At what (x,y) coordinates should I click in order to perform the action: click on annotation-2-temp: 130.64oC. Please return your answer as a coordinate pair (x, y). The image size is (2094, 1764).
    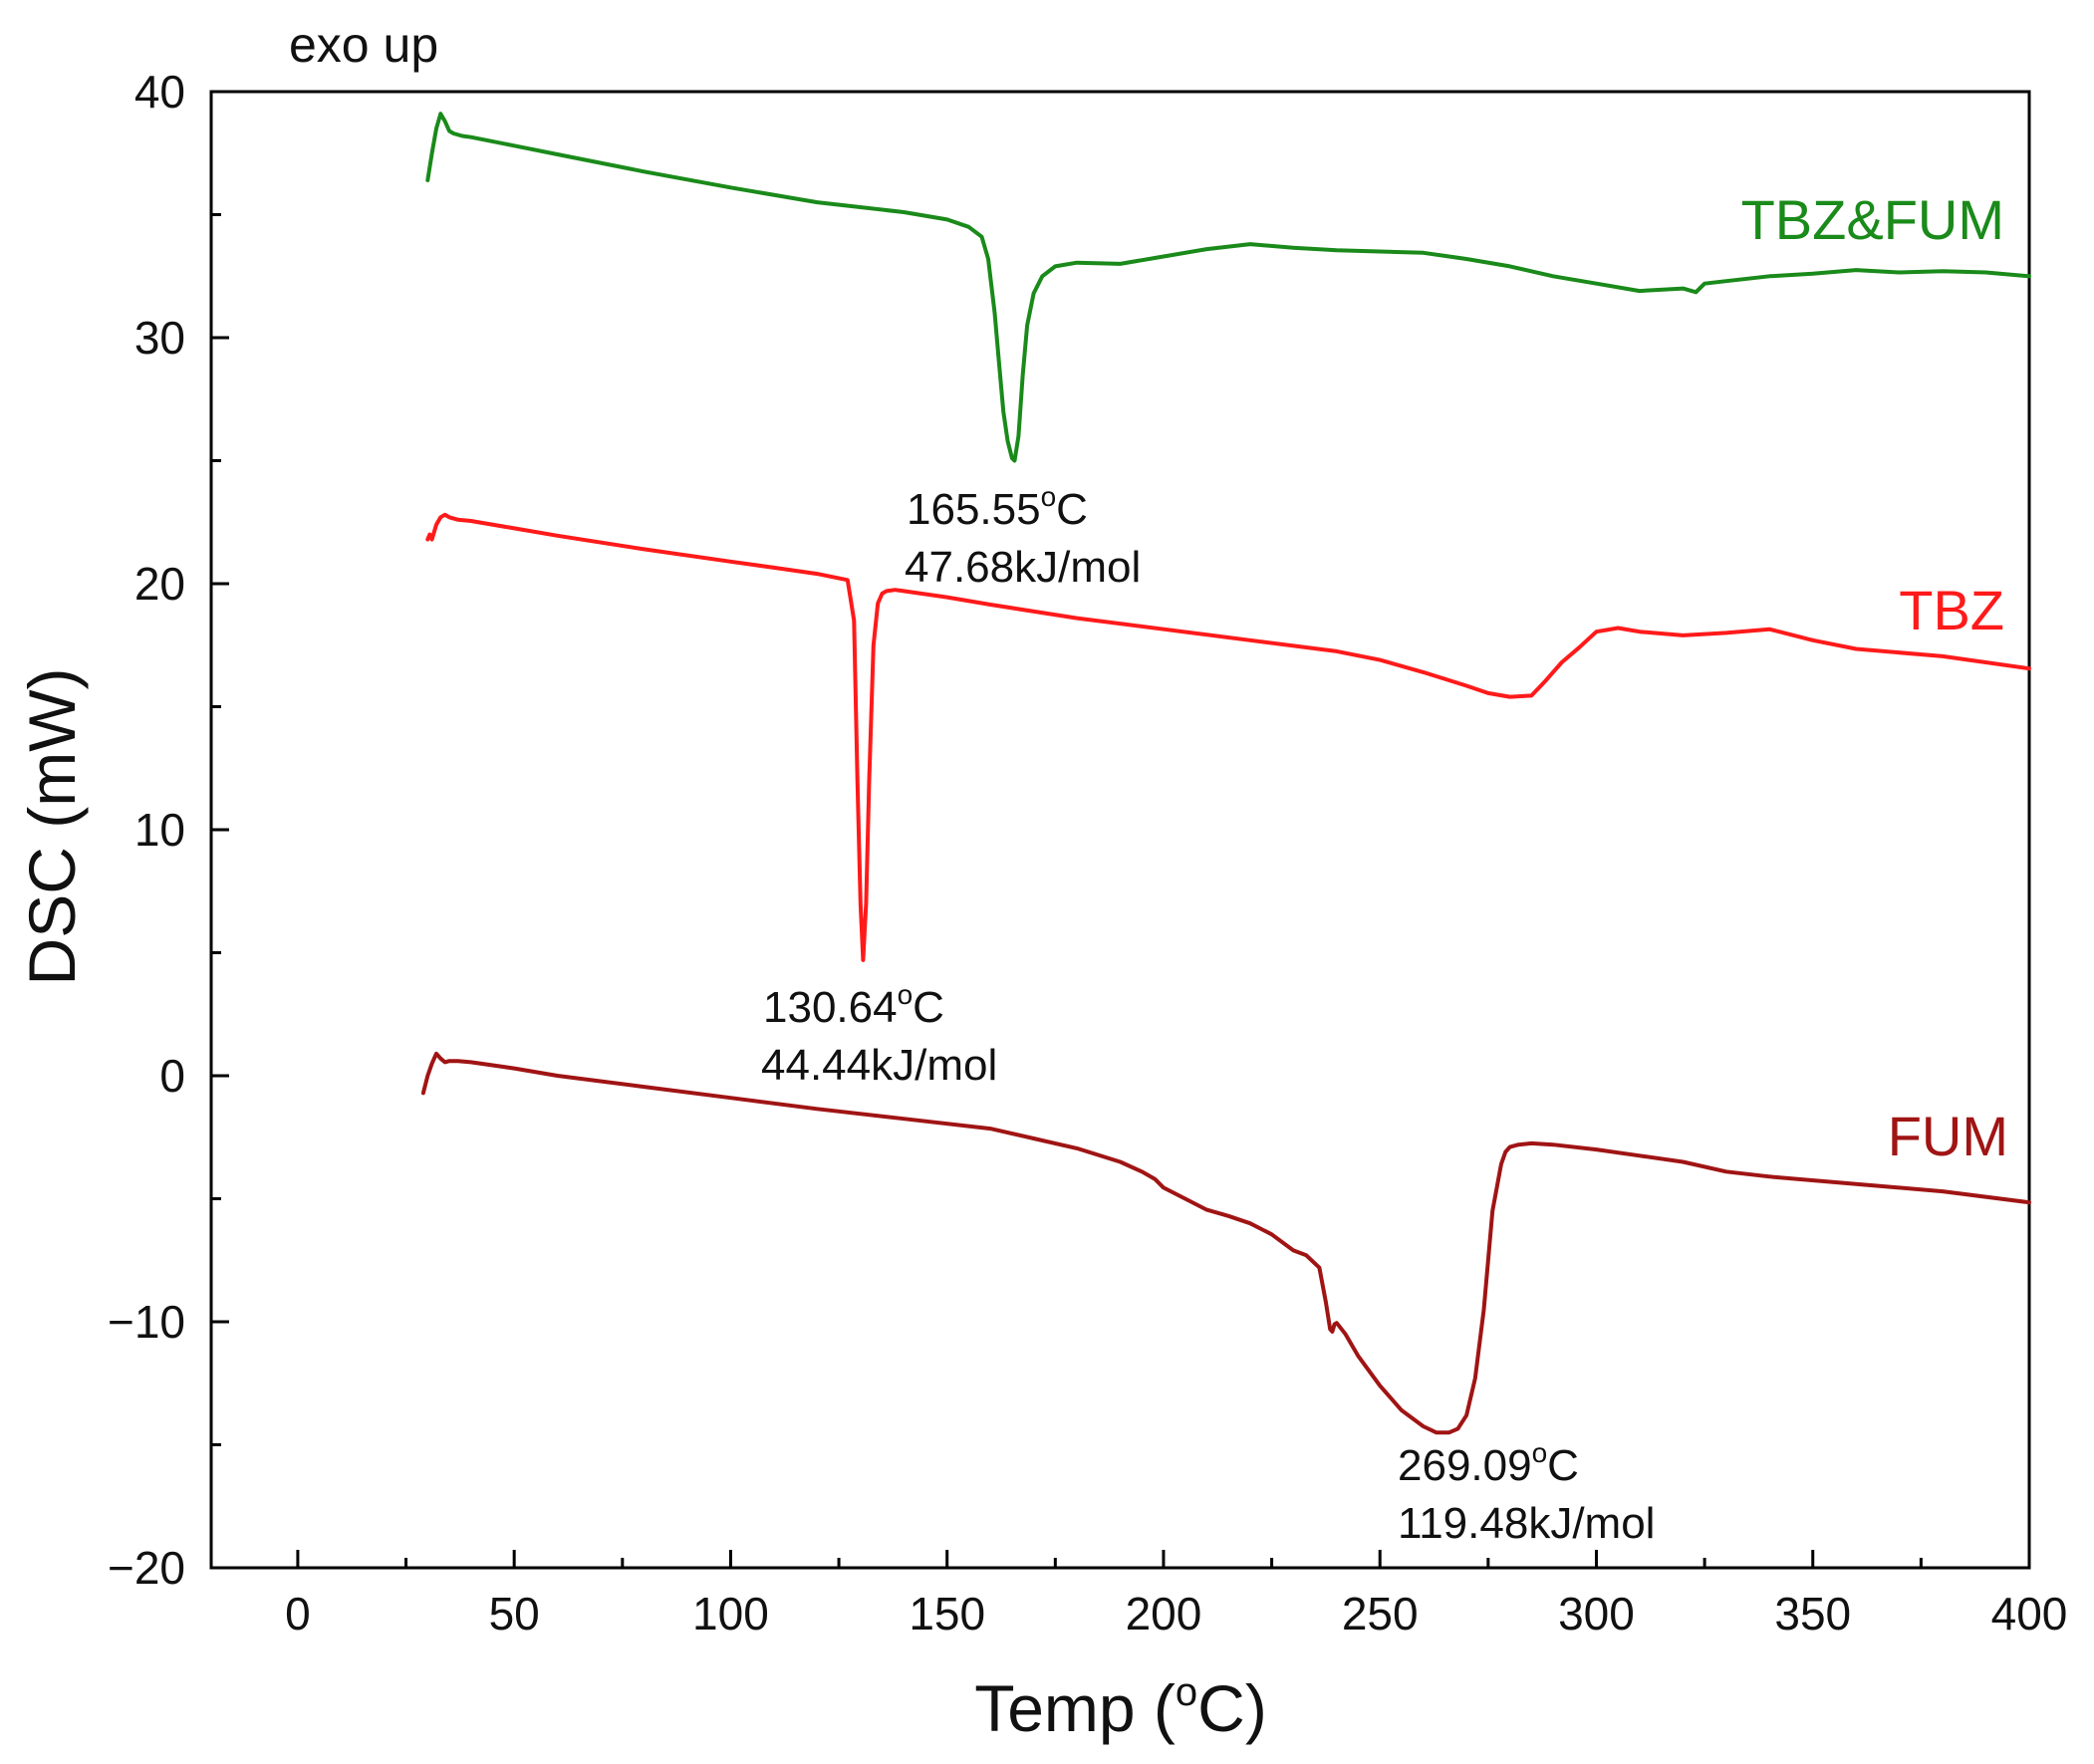
    Looking at the image, I should click on (853, 1005).